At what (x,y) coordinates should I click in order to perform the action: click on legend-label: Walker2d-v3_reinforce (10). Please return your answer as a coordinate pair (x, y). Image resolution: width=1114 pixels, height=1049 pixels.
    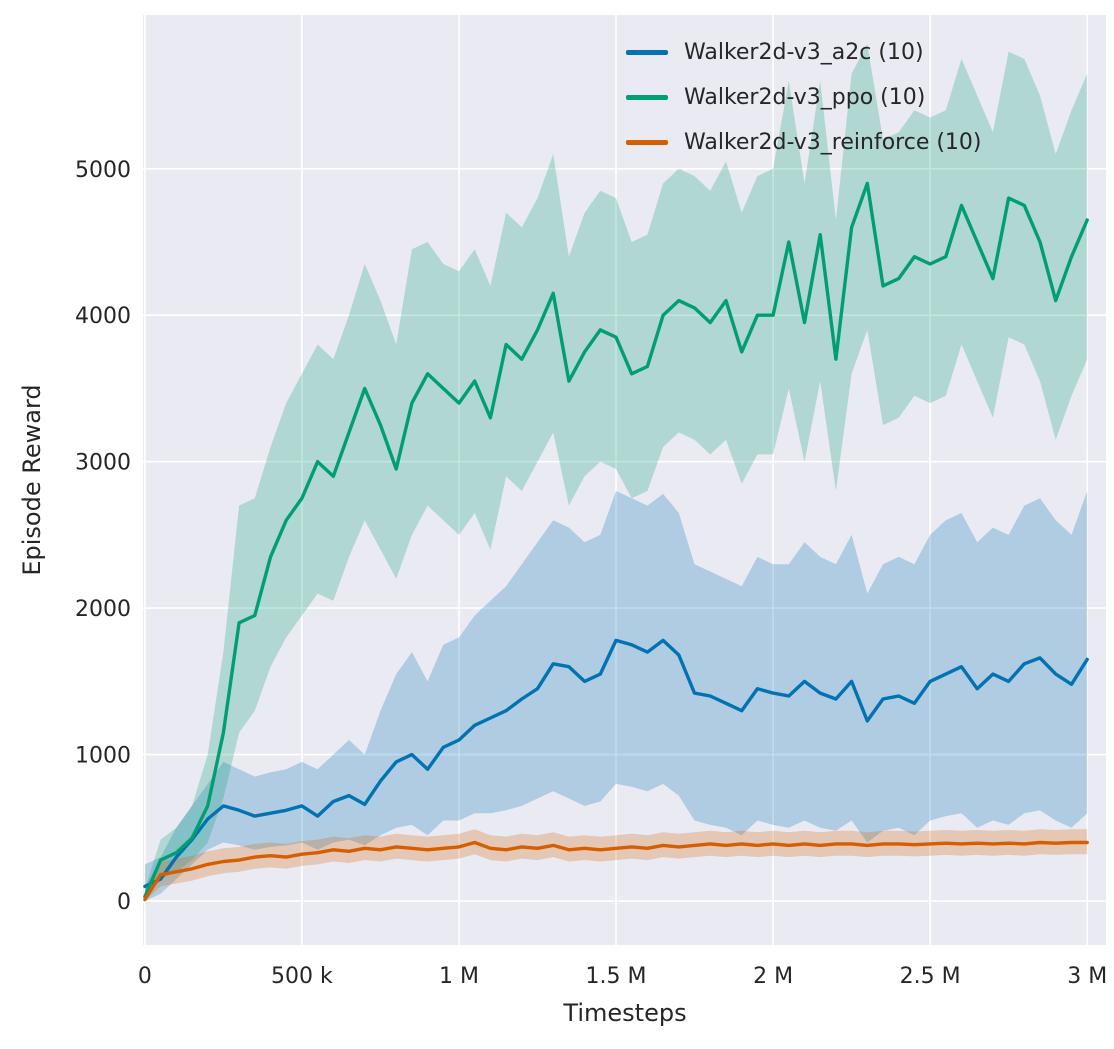
    Looking at the image, I should click on (833, 142).